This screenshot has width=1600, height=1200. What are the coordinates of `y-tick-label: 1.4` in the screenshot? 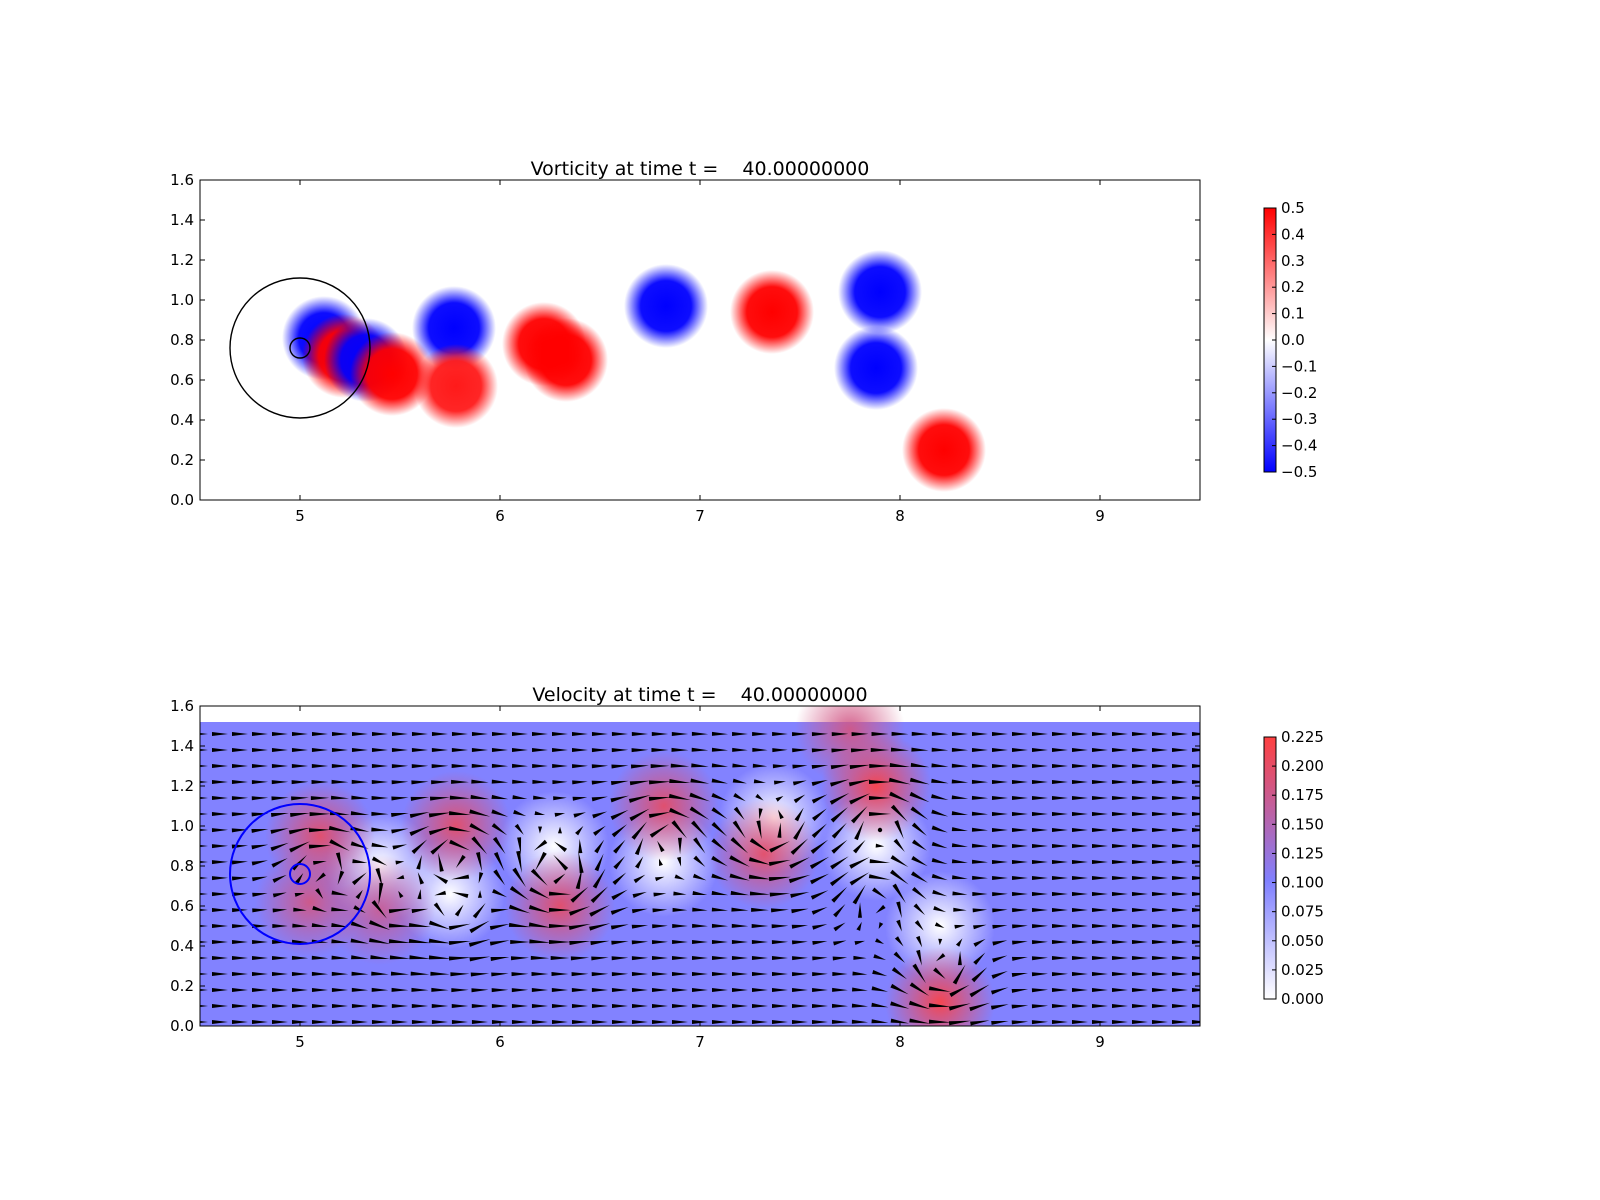 It's located at (182, 746).